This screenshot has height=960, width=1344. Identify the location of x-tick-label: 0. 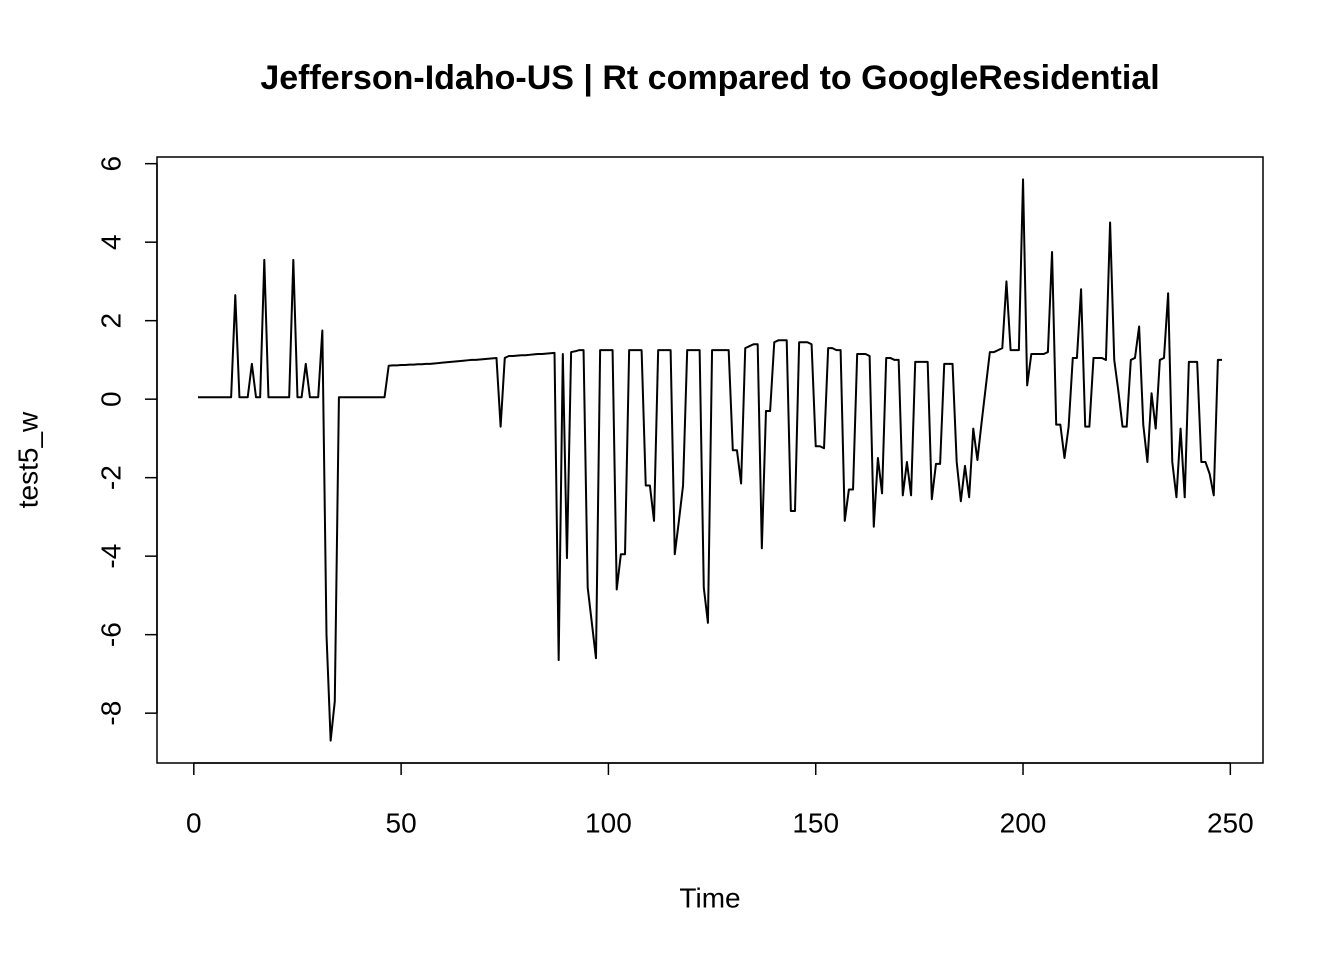
(194, 822).